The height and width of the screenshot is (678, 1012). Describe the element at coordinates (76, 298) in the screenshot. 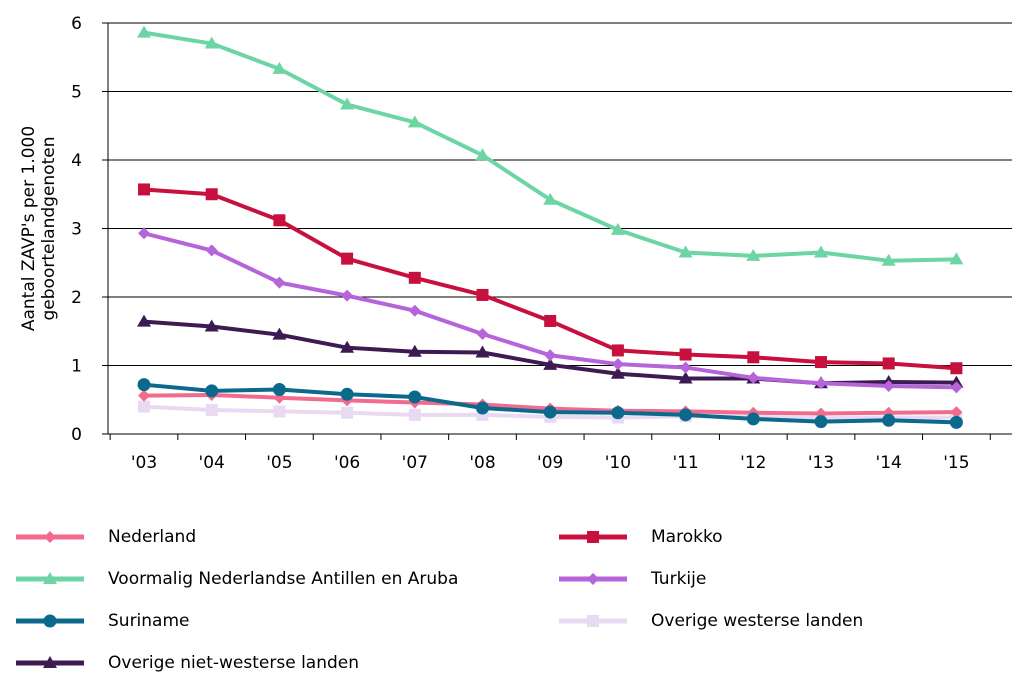

I see `y-tick-label: 2` at that location.